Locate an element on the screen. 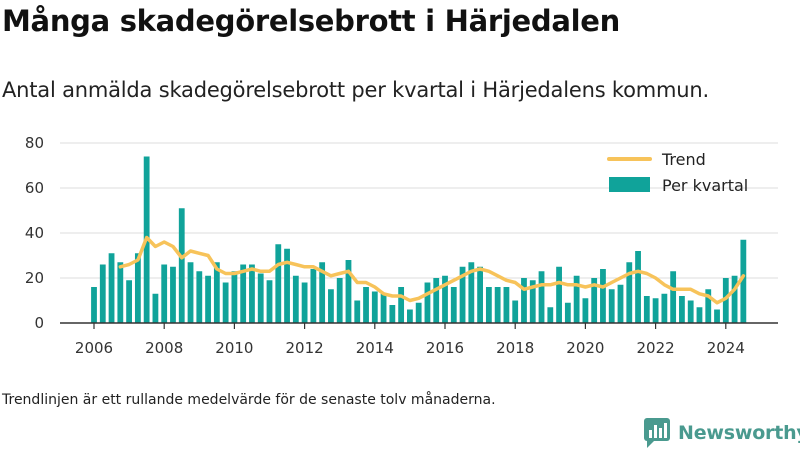 The height and width of the screenshot is (450, 800). x-tick-label: 2014 is located at coordinates (375, 348).